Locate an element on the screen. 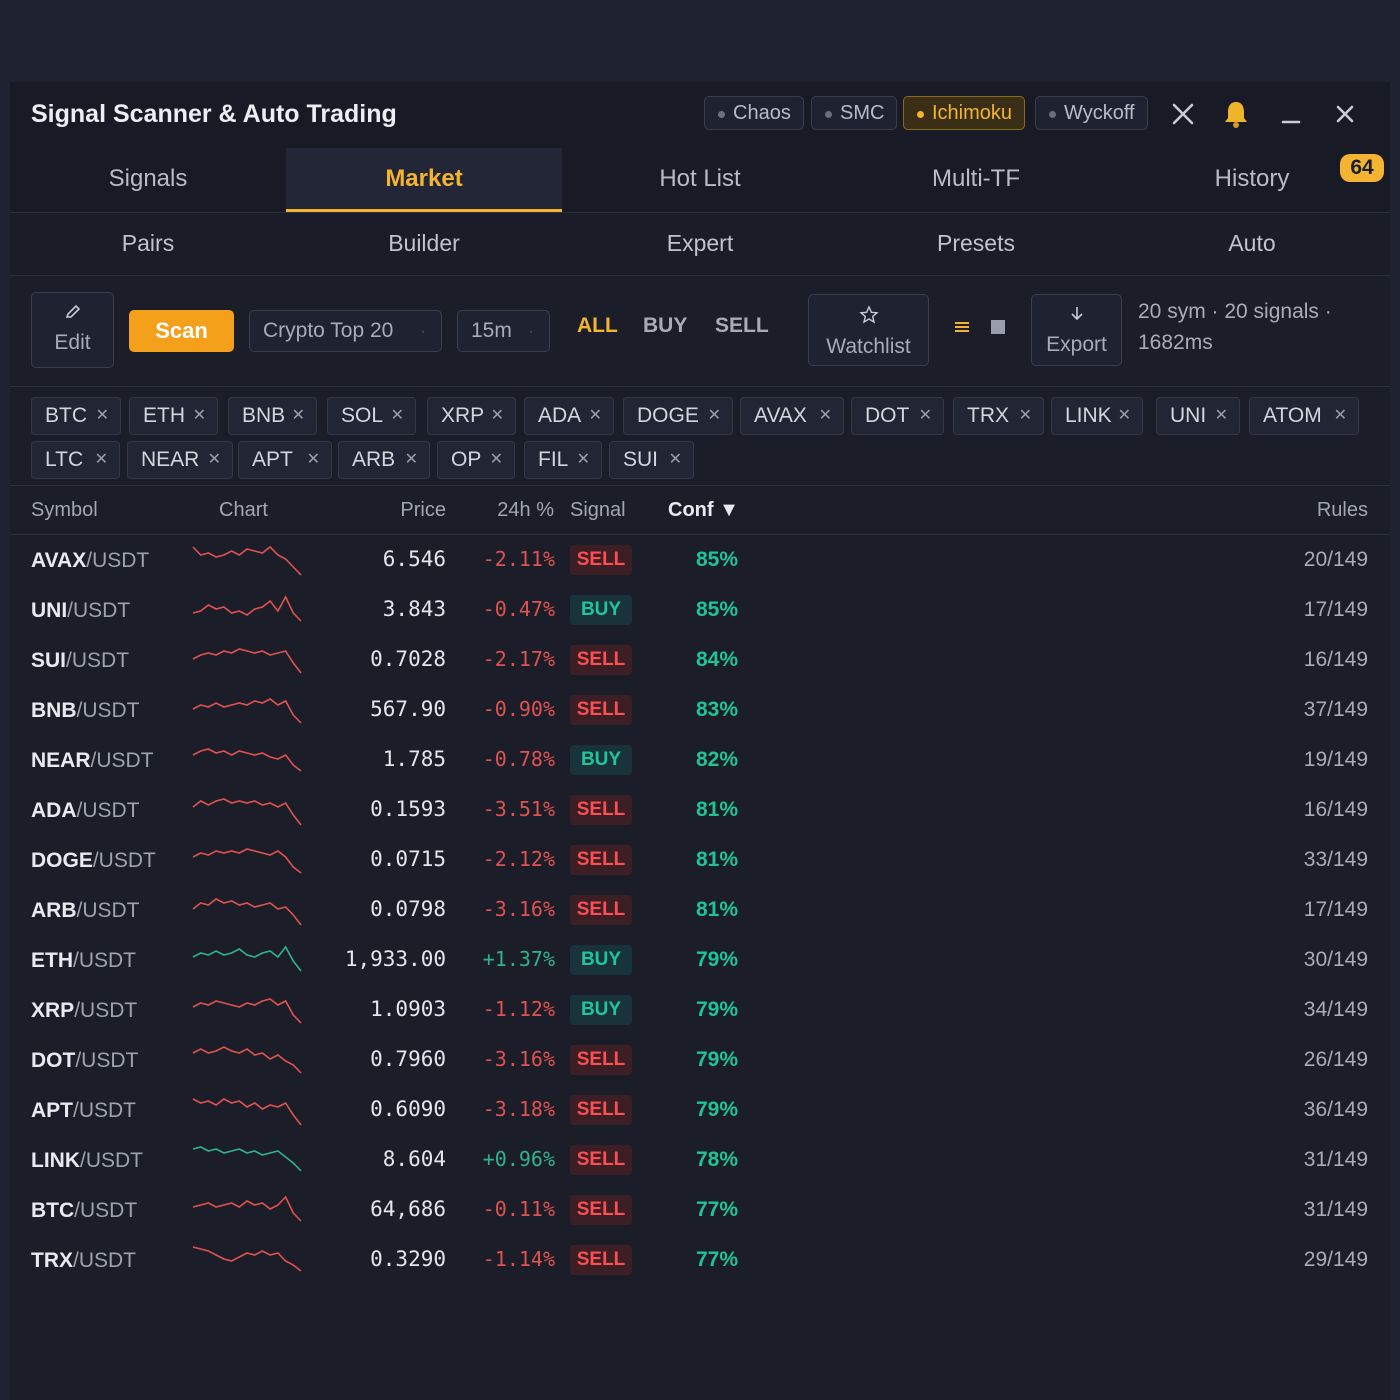 The image size is (1400, 1400). col-rules: Rules is located at coordinates (1342, 510).